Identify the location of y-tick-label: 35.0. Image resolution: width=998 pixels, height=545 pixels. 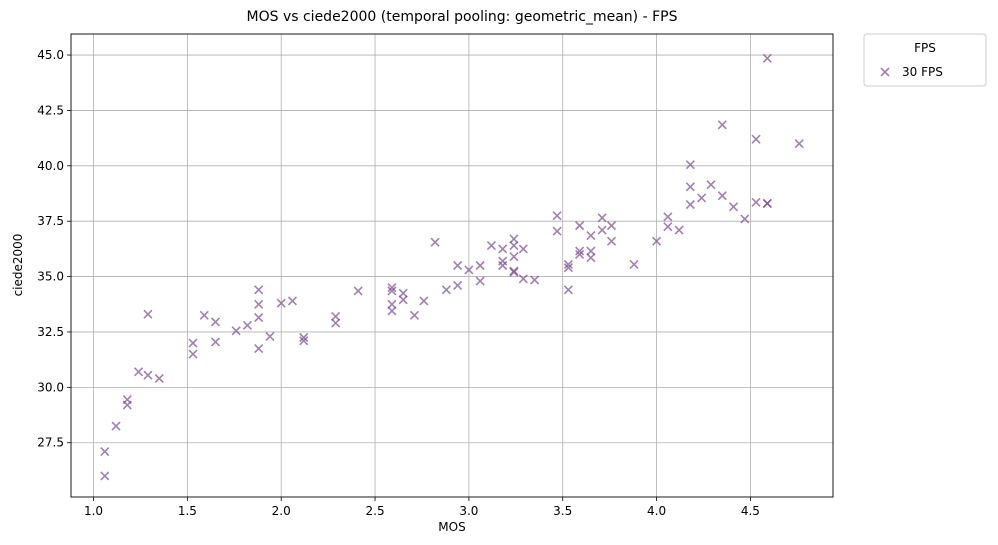
(50, 277).